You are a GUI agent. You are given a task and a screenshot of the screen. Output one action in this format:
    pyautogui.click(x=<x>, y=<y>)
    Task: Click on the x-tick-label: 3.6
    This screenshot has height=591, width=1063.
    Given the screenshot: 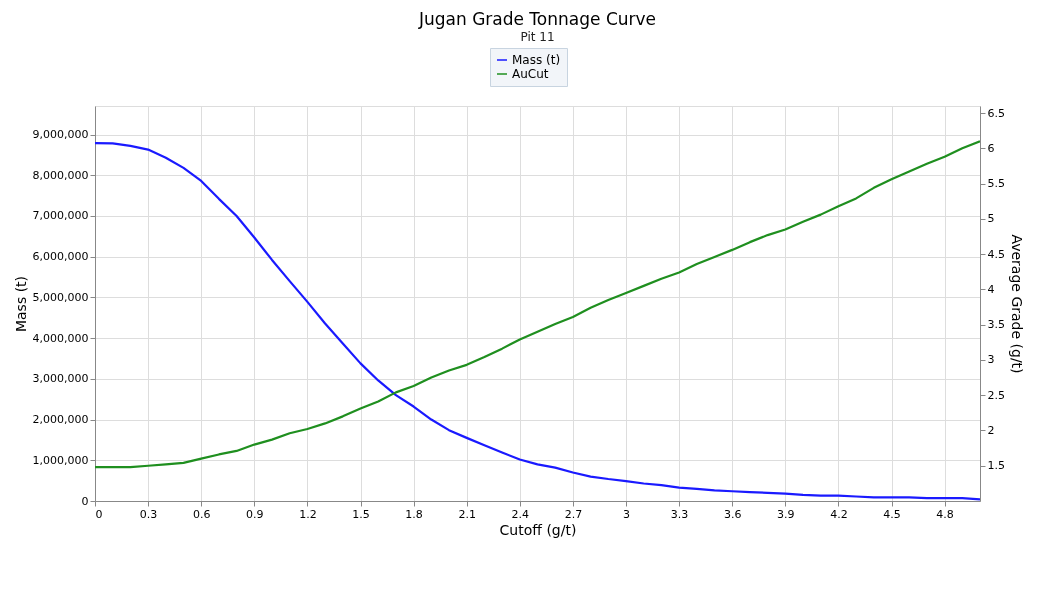 What is the action you would take?
    pyautogui.click(x=732, y=514)
    